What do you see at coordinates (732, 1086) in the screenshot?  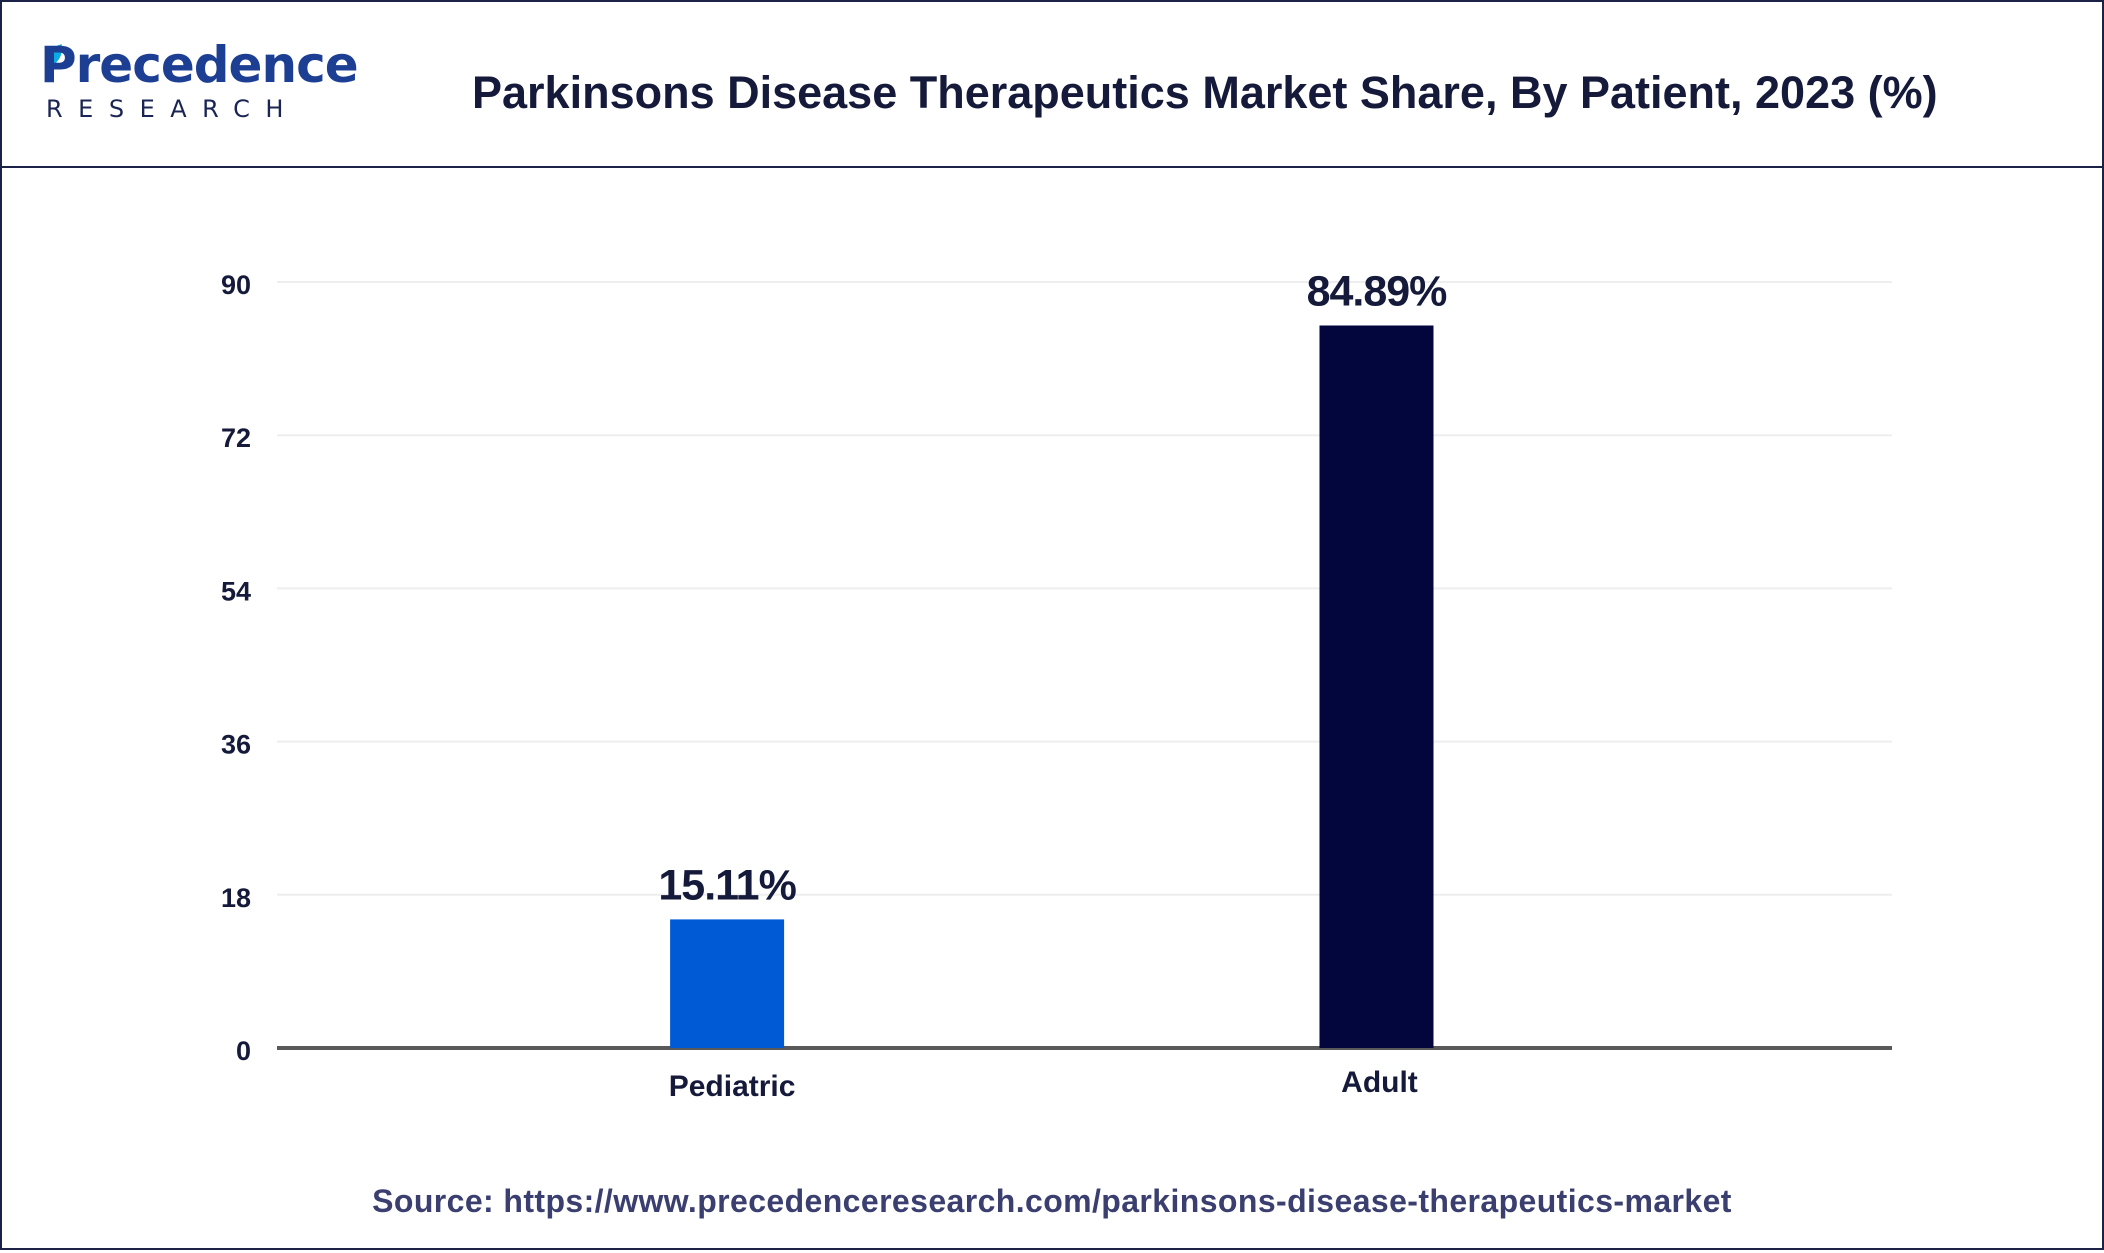 I see `x-category-label: Pediatric` at bounding box center [732, 1086].